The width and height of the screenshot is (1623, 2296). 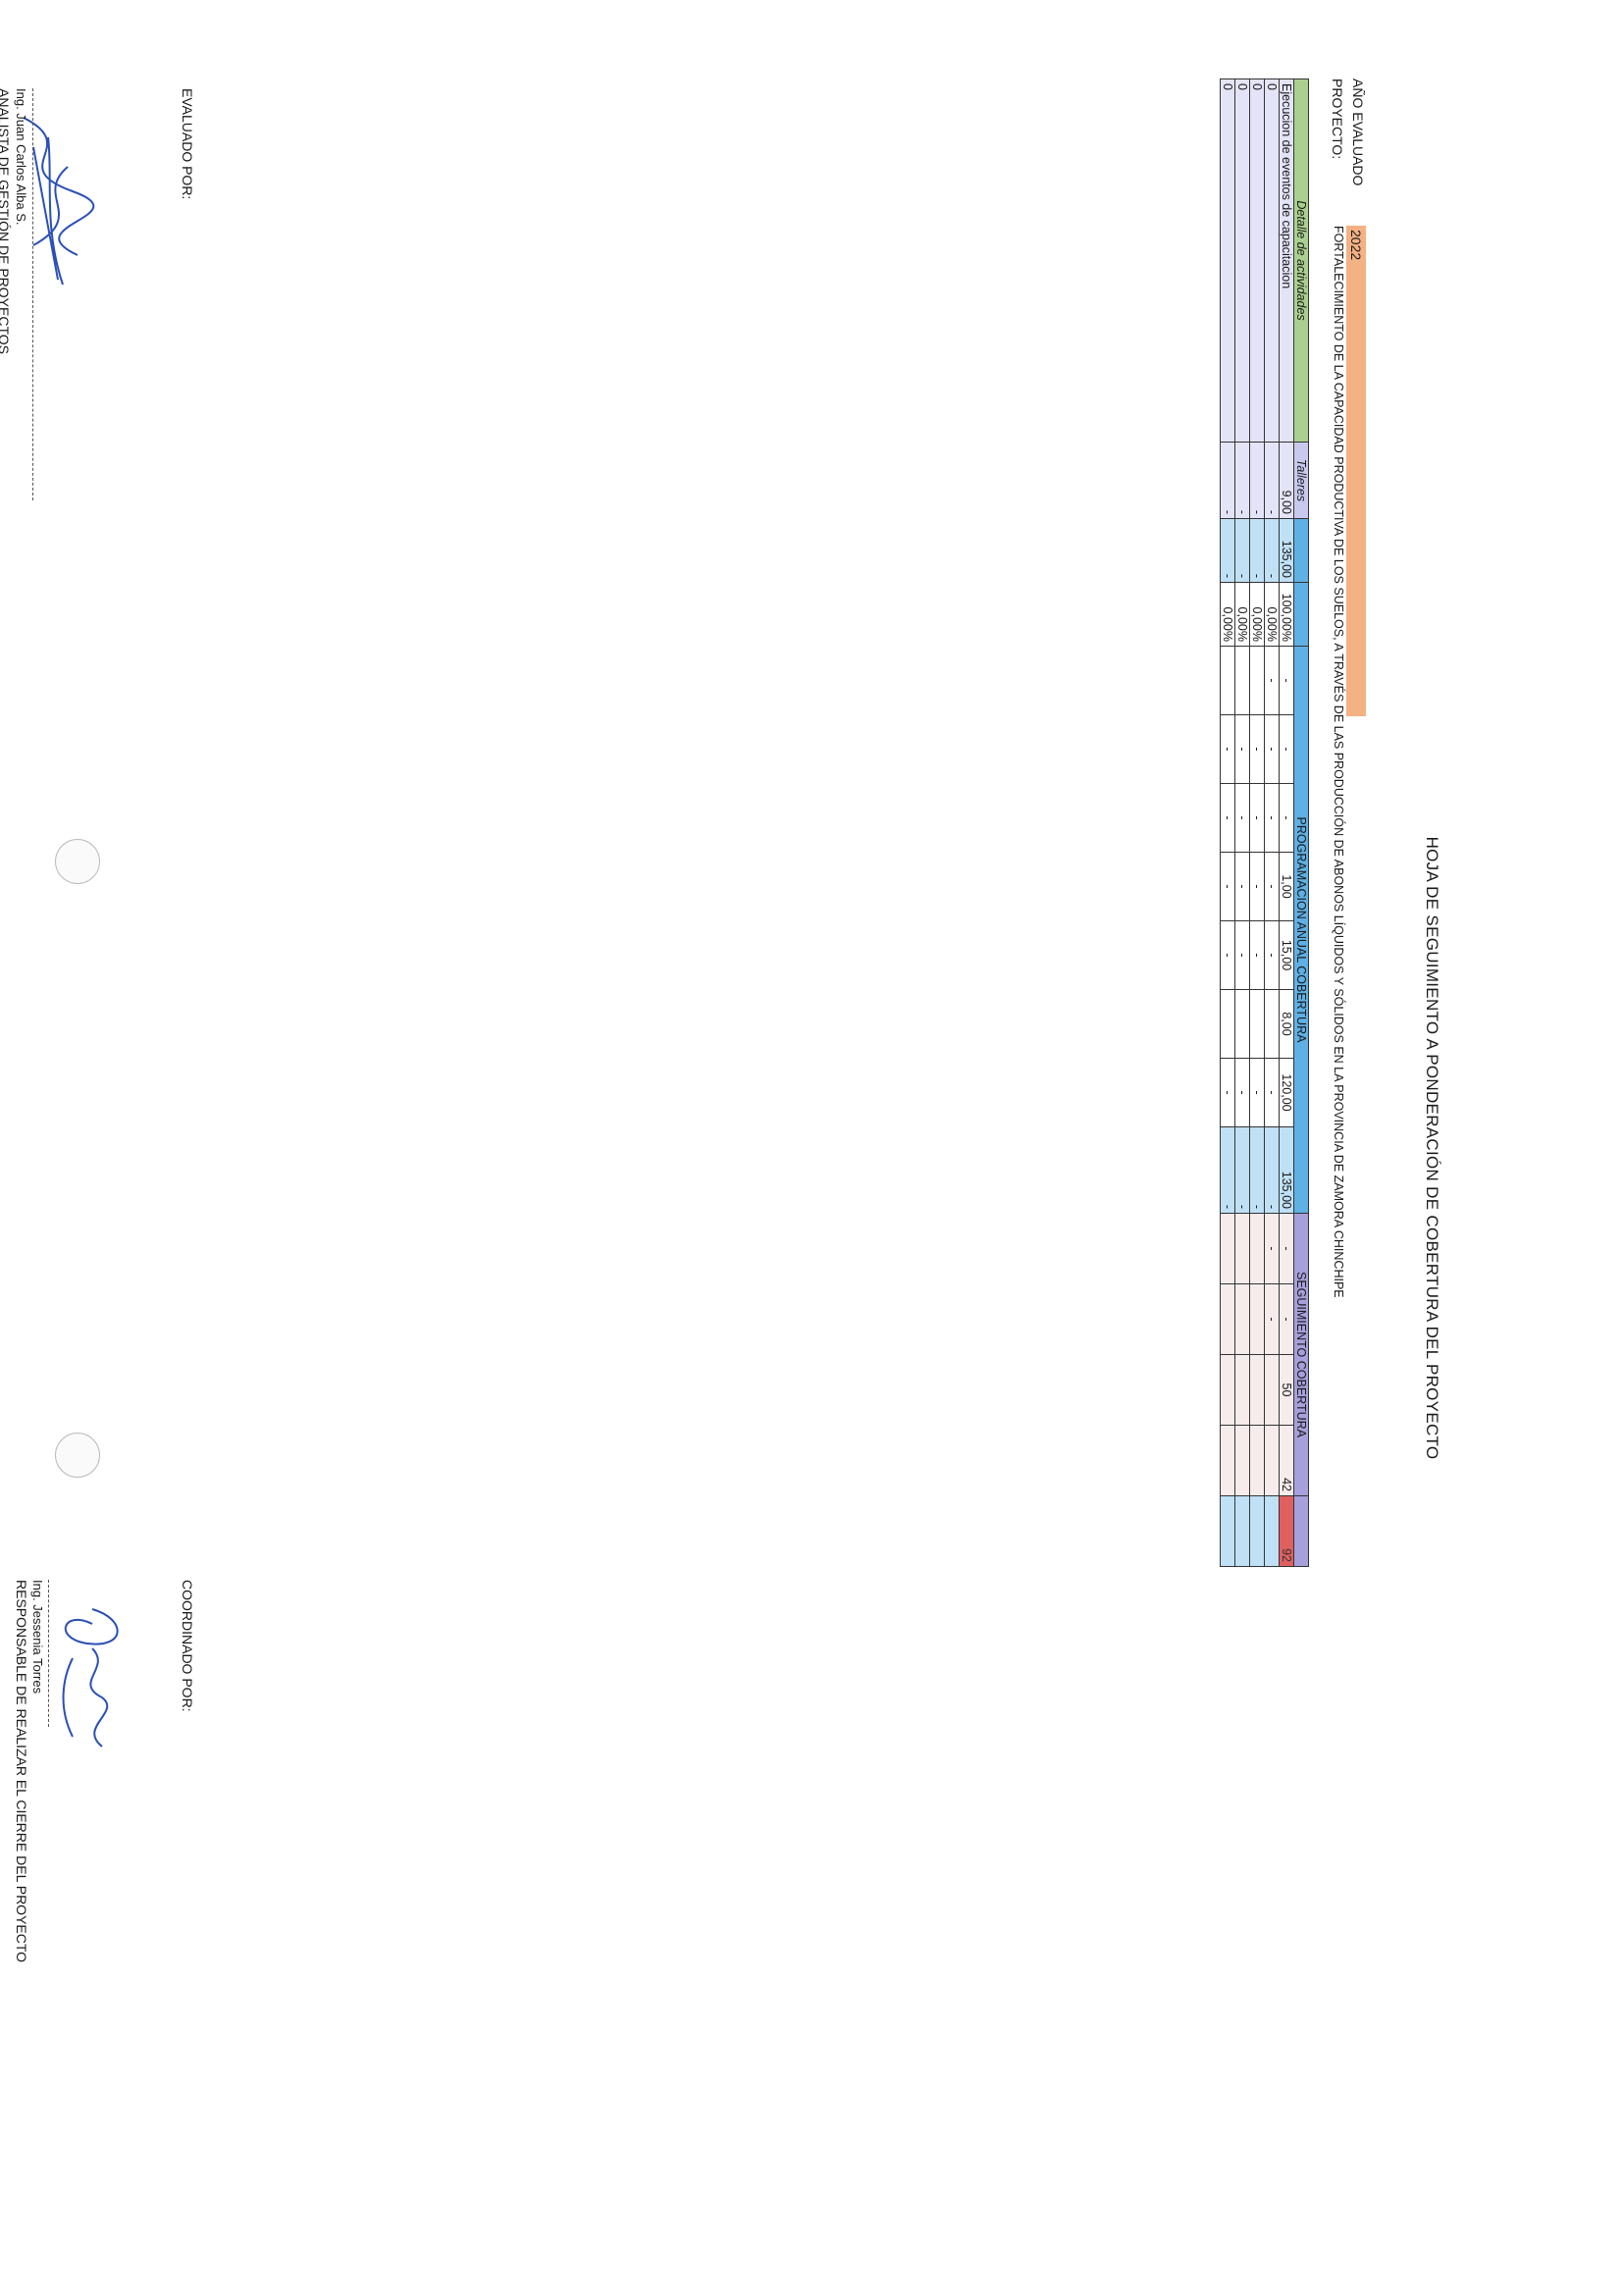 I want to click on cell-seguimiento-total, so click(x=1227, y=1531).